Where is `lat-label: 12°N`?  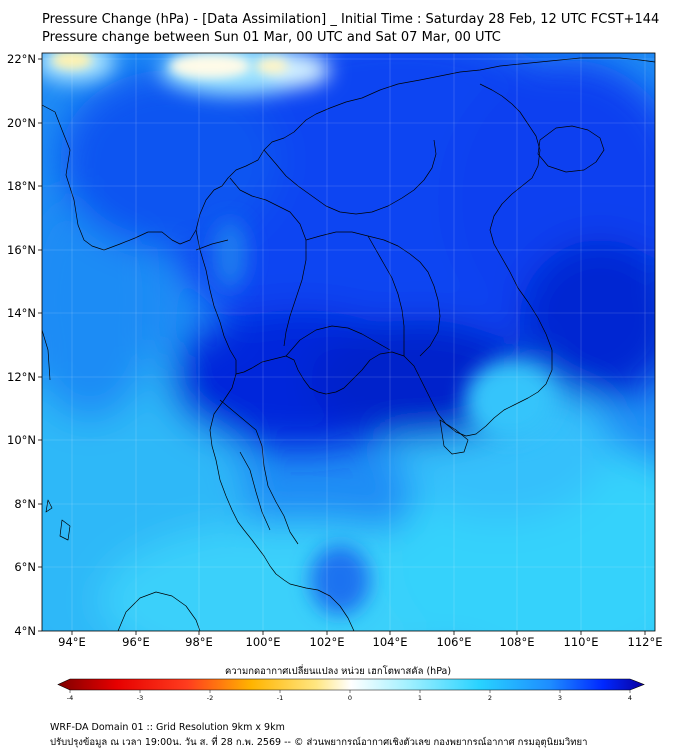 lat-label: 12°N is located at coordinates (21, 377).